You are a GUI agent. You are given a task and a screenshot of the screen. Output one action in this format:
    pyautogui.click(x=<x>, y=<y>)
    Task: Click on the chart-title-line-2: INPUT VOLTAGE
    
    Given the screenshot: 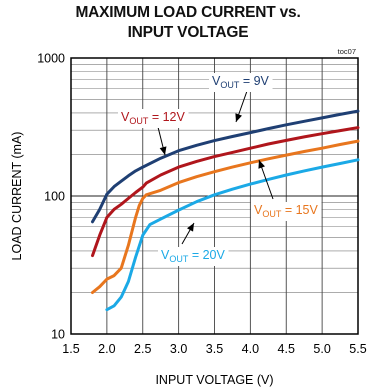 What is the action you would take?
    pyautogui.click(x=188, y=32)
    